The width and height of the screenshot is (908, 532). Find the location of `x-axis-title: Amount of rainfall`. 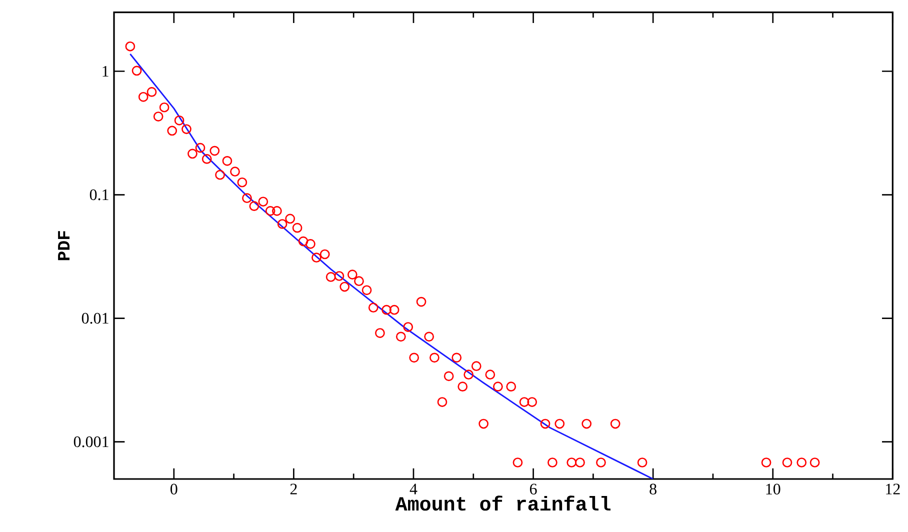

x-axis-title: Amount of rainfall is located at coordinates (502, 503).